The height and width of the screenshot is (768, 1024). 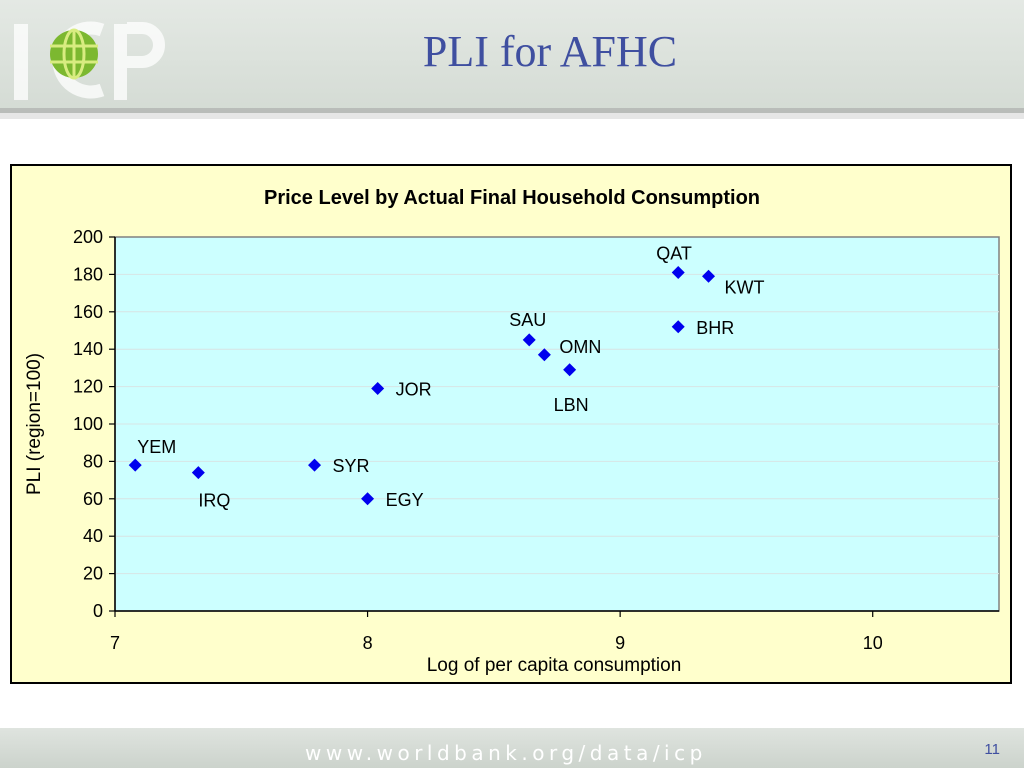 I want to click on point-label-sau: SAU, so click(x=527, y=320).